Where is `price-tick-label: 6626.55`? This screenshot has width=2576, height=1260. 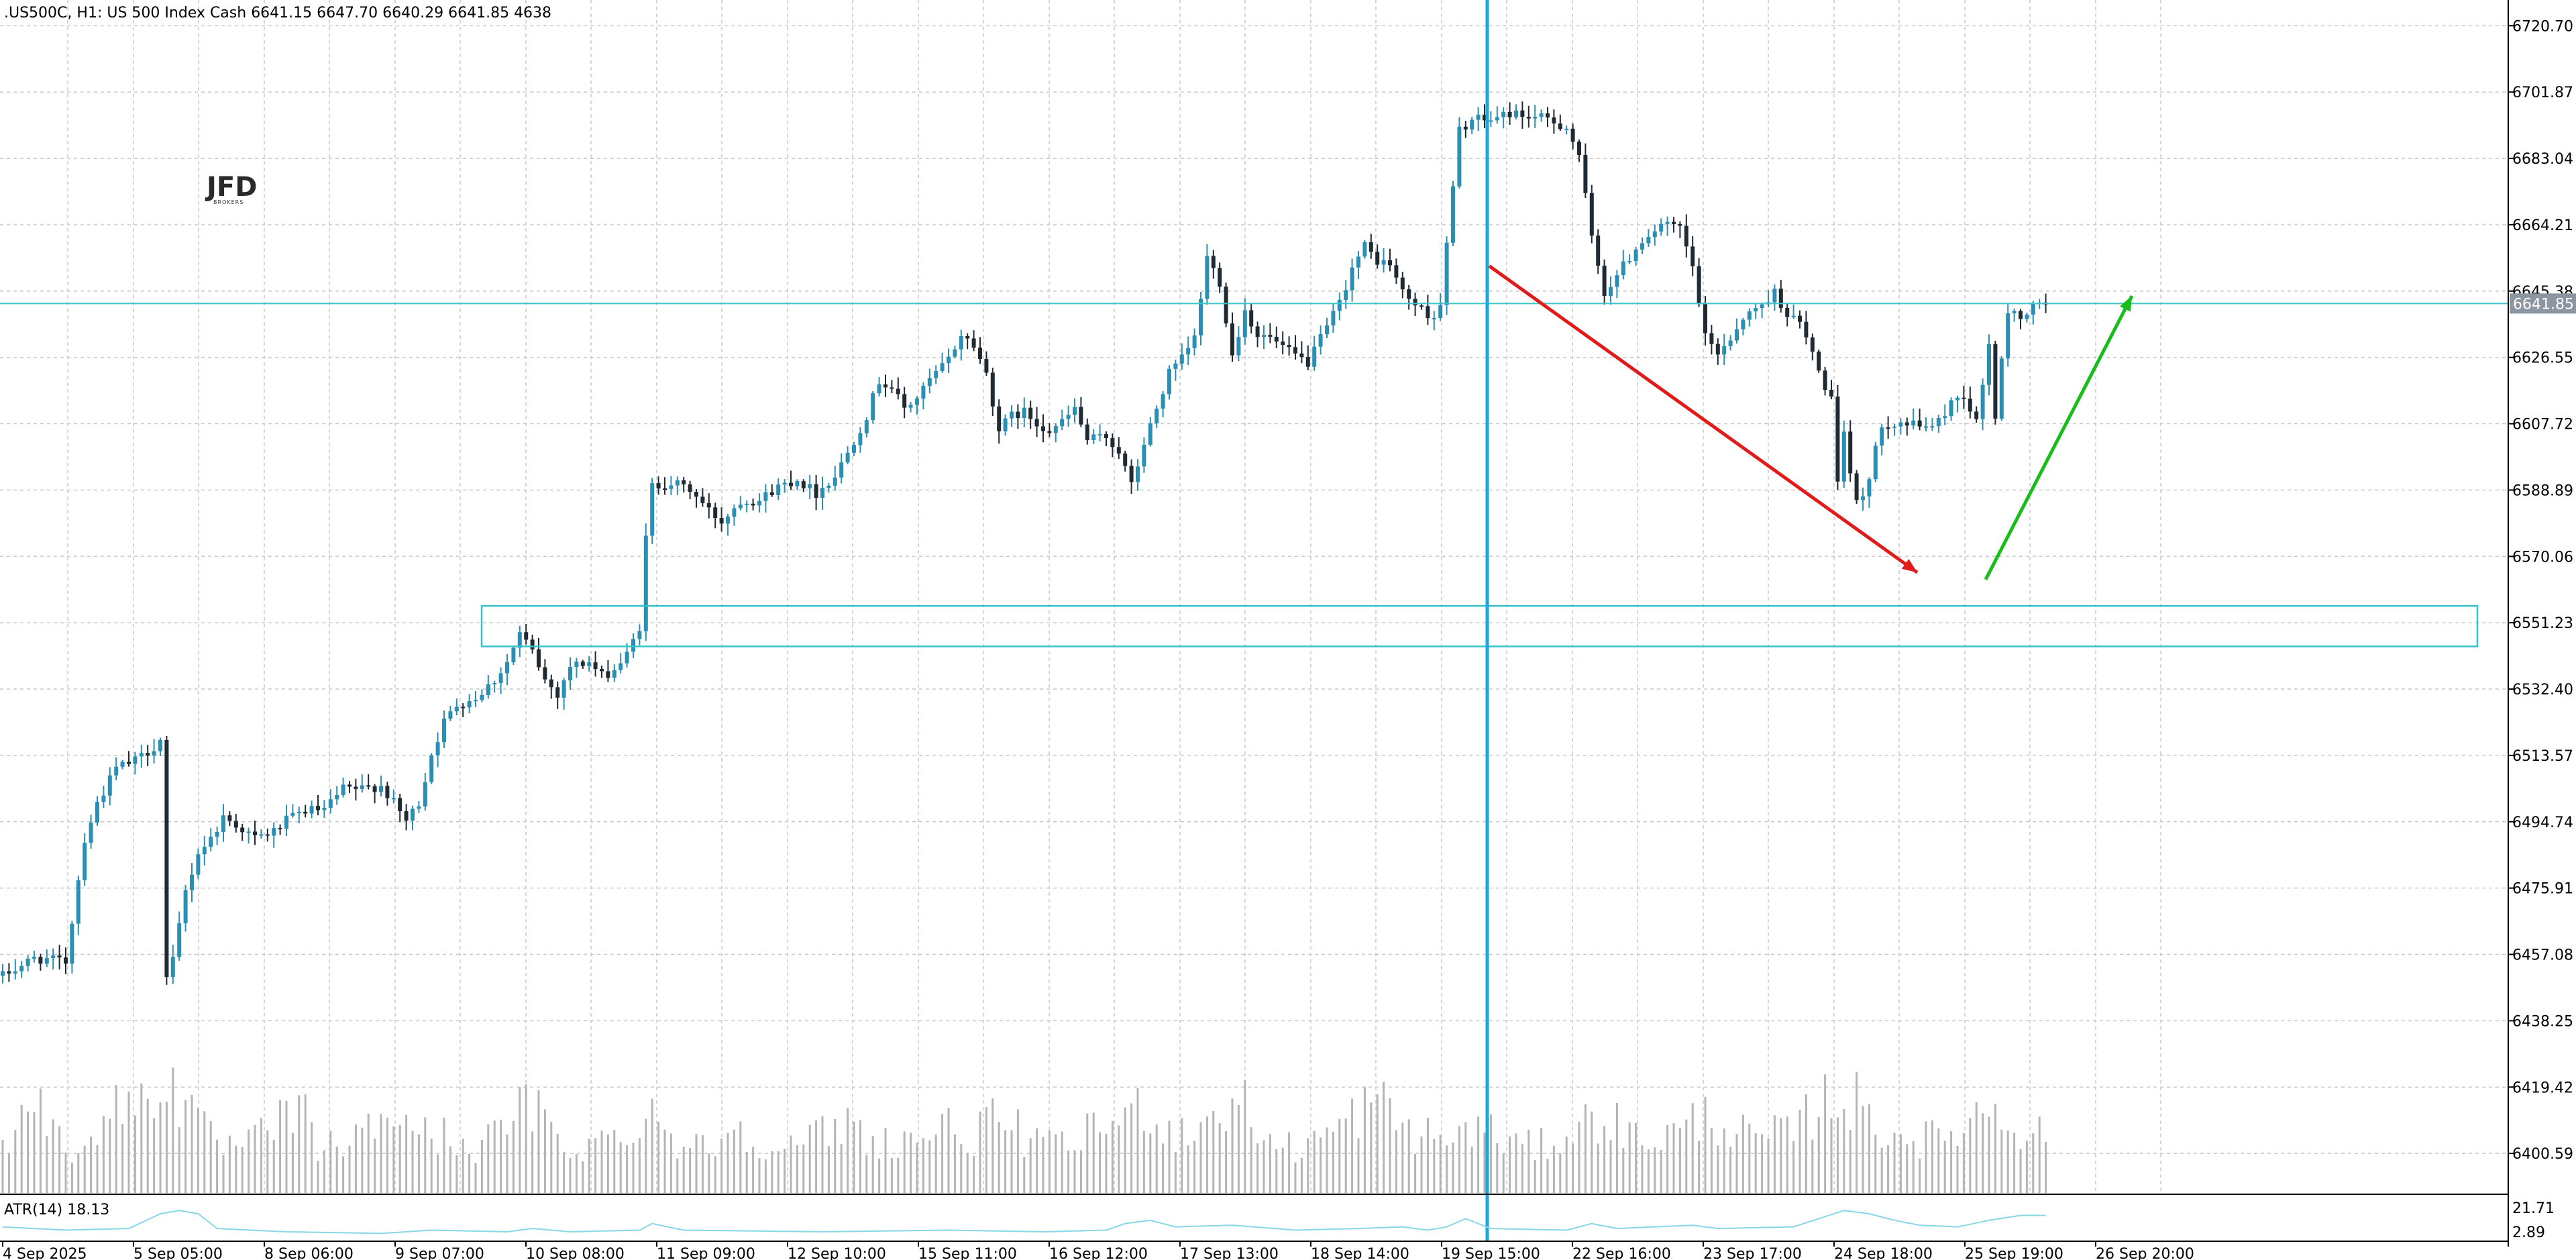
price-tick-label: 6626.55 is located at coordinates (2542, 359).